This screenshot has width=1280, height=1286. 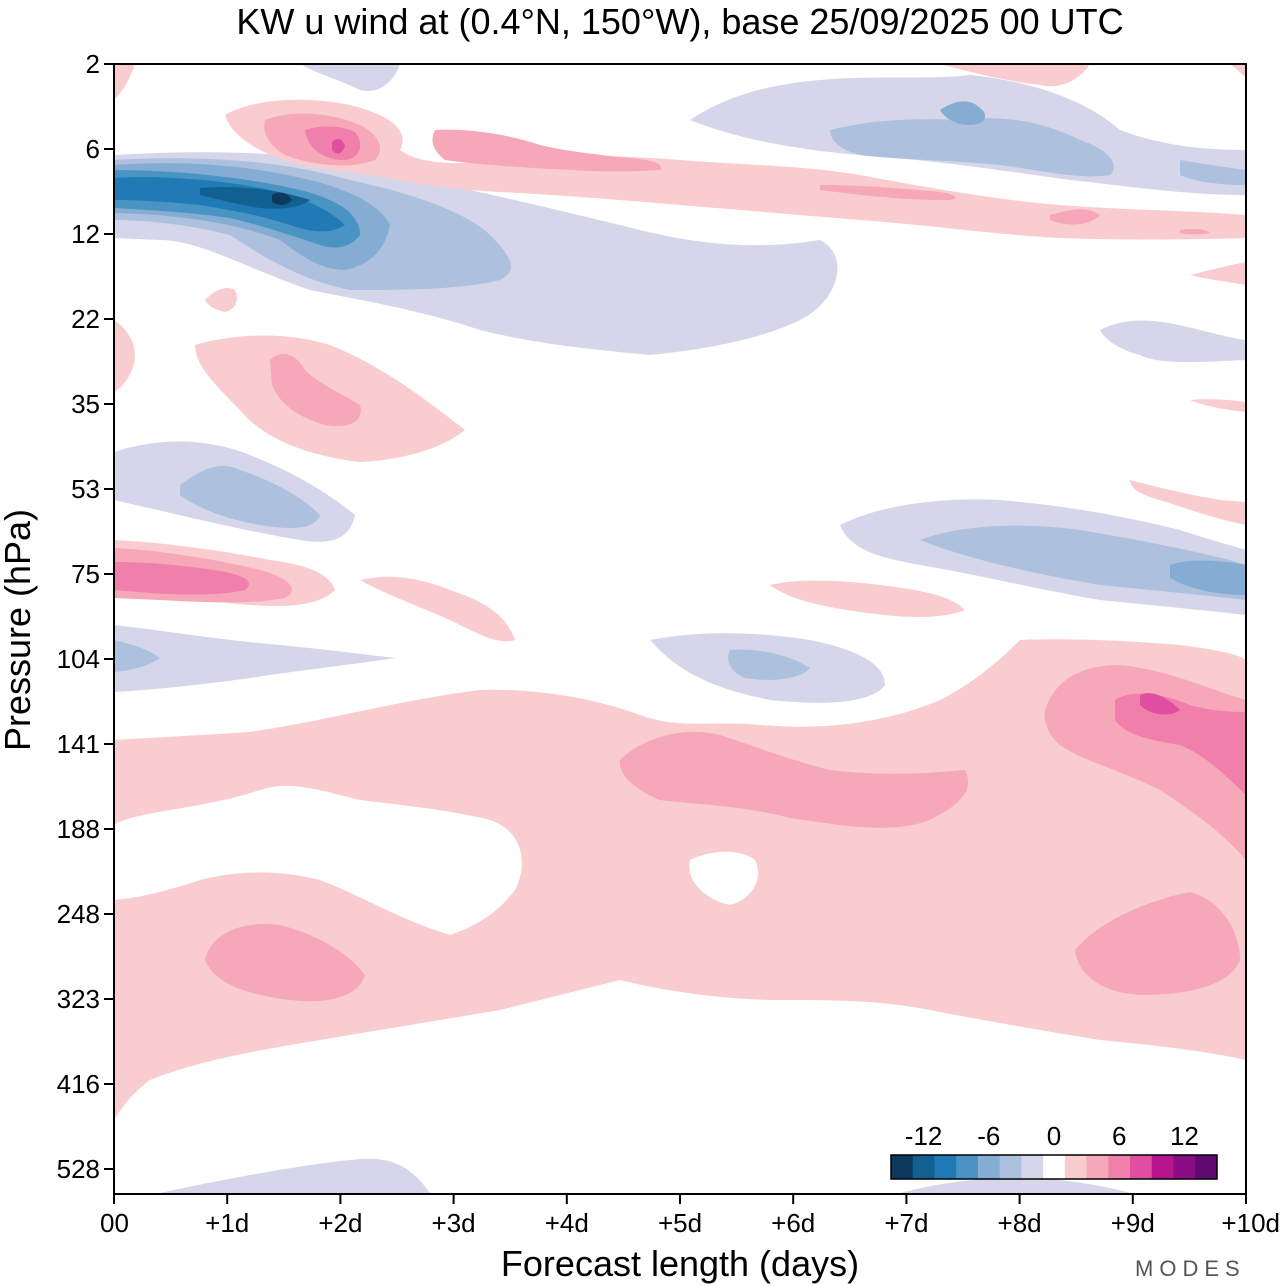 What do you see at coordinates (78, 659) in the screenshot?
I see `y-tick-label: 104` at bounding box center [78, 659].